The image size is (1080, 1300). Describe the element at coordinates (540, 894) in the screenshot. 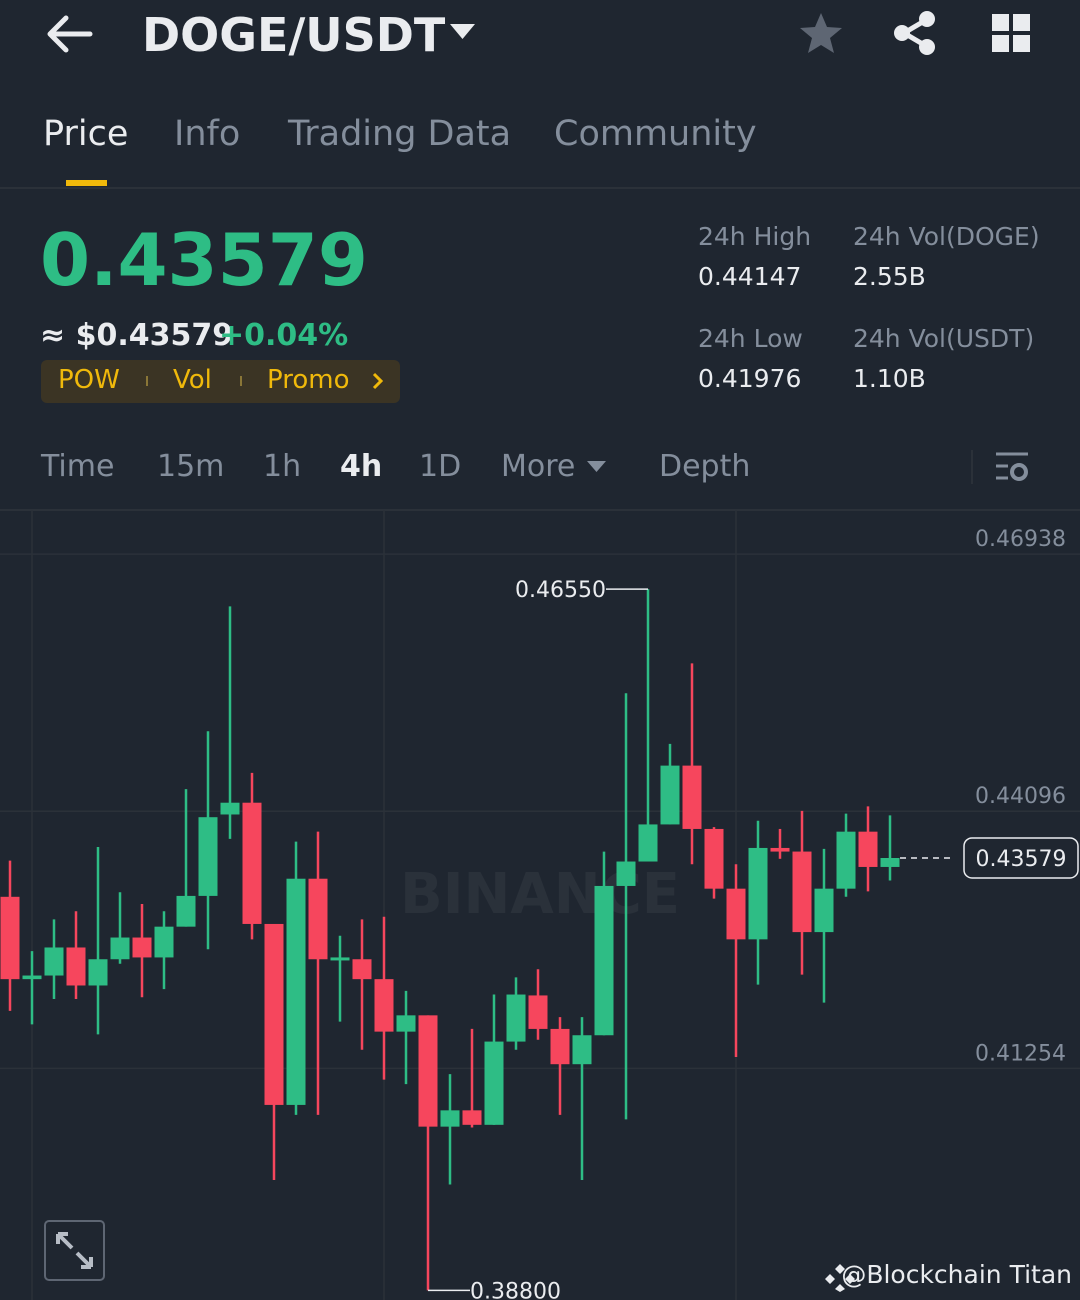

I see `watermark: BINANCE` at that location.